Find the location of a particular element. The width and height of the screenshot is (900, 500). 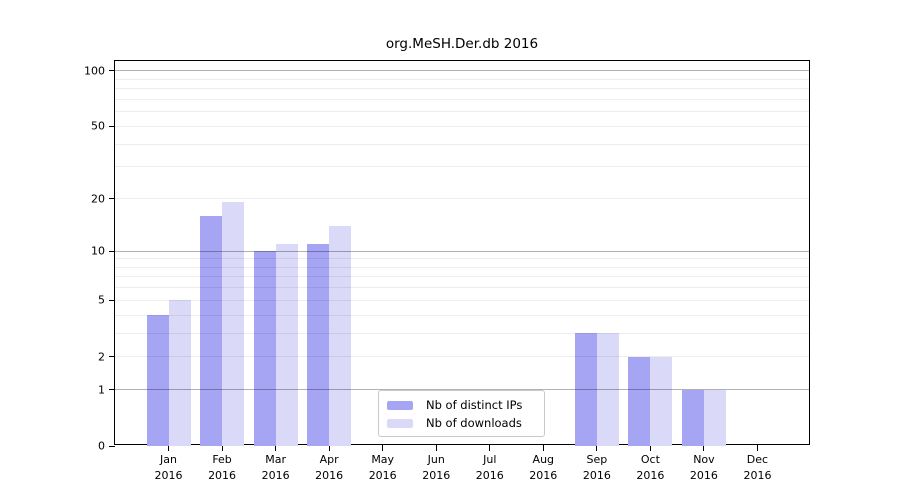

bar-distinct-ips-nov is located at coordinates (692, 417).